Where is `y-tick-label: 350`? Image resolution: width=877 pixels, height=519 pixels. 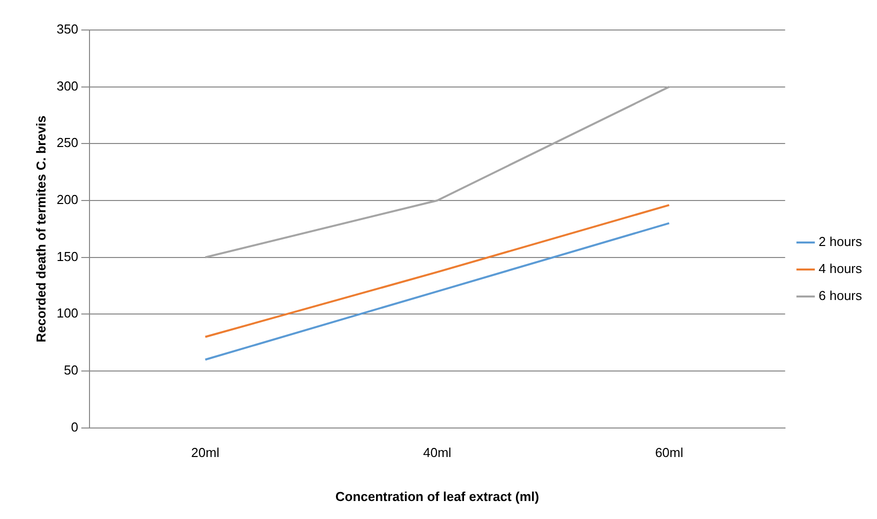 y-tick-label: 350 is located at coordinates (67, 29).